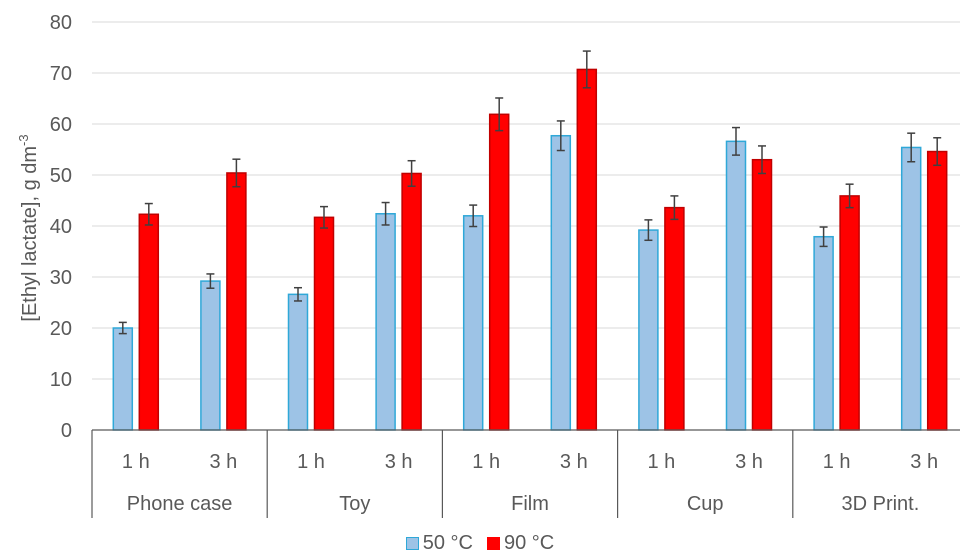 The height and width of the screenshot is (556, 960). I want to click on x-tick-label-group: Cup, so click(705, 504).